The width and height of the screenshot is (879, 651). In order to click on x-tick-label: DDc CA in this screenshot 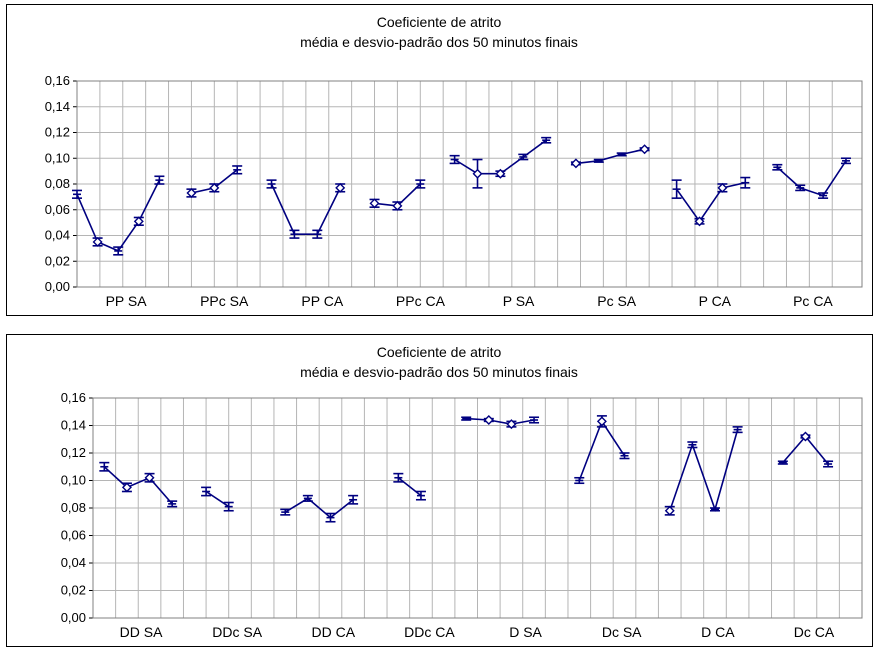, I will do `click(429, 632)`.